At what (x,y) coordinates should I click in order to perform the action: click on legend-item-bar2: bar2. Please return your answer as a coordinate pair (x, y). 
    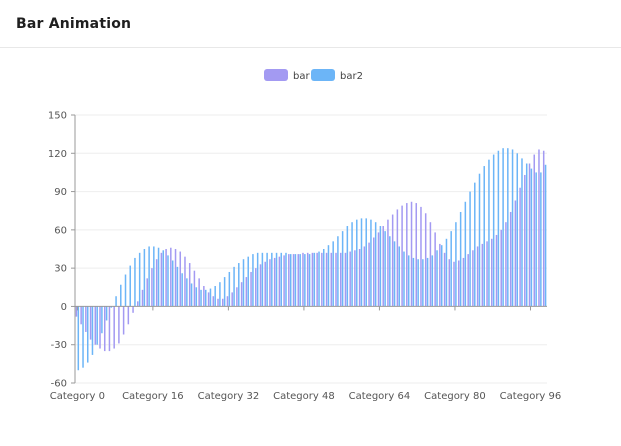
    Looking at the image, I should click on (337, 75).